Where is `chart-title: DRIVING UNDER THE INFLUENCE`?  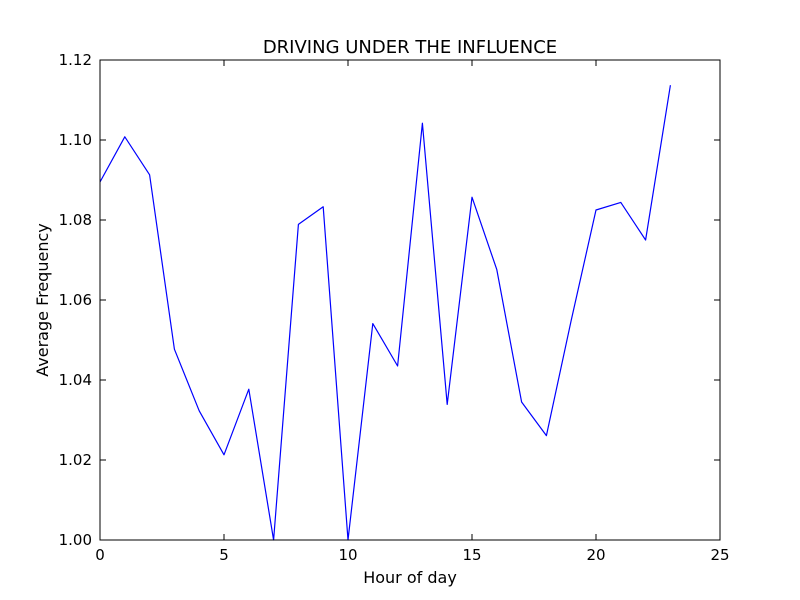 chart-title: DRIVING UNDER THE INFLUENCE is located at coordinates (410, 47).